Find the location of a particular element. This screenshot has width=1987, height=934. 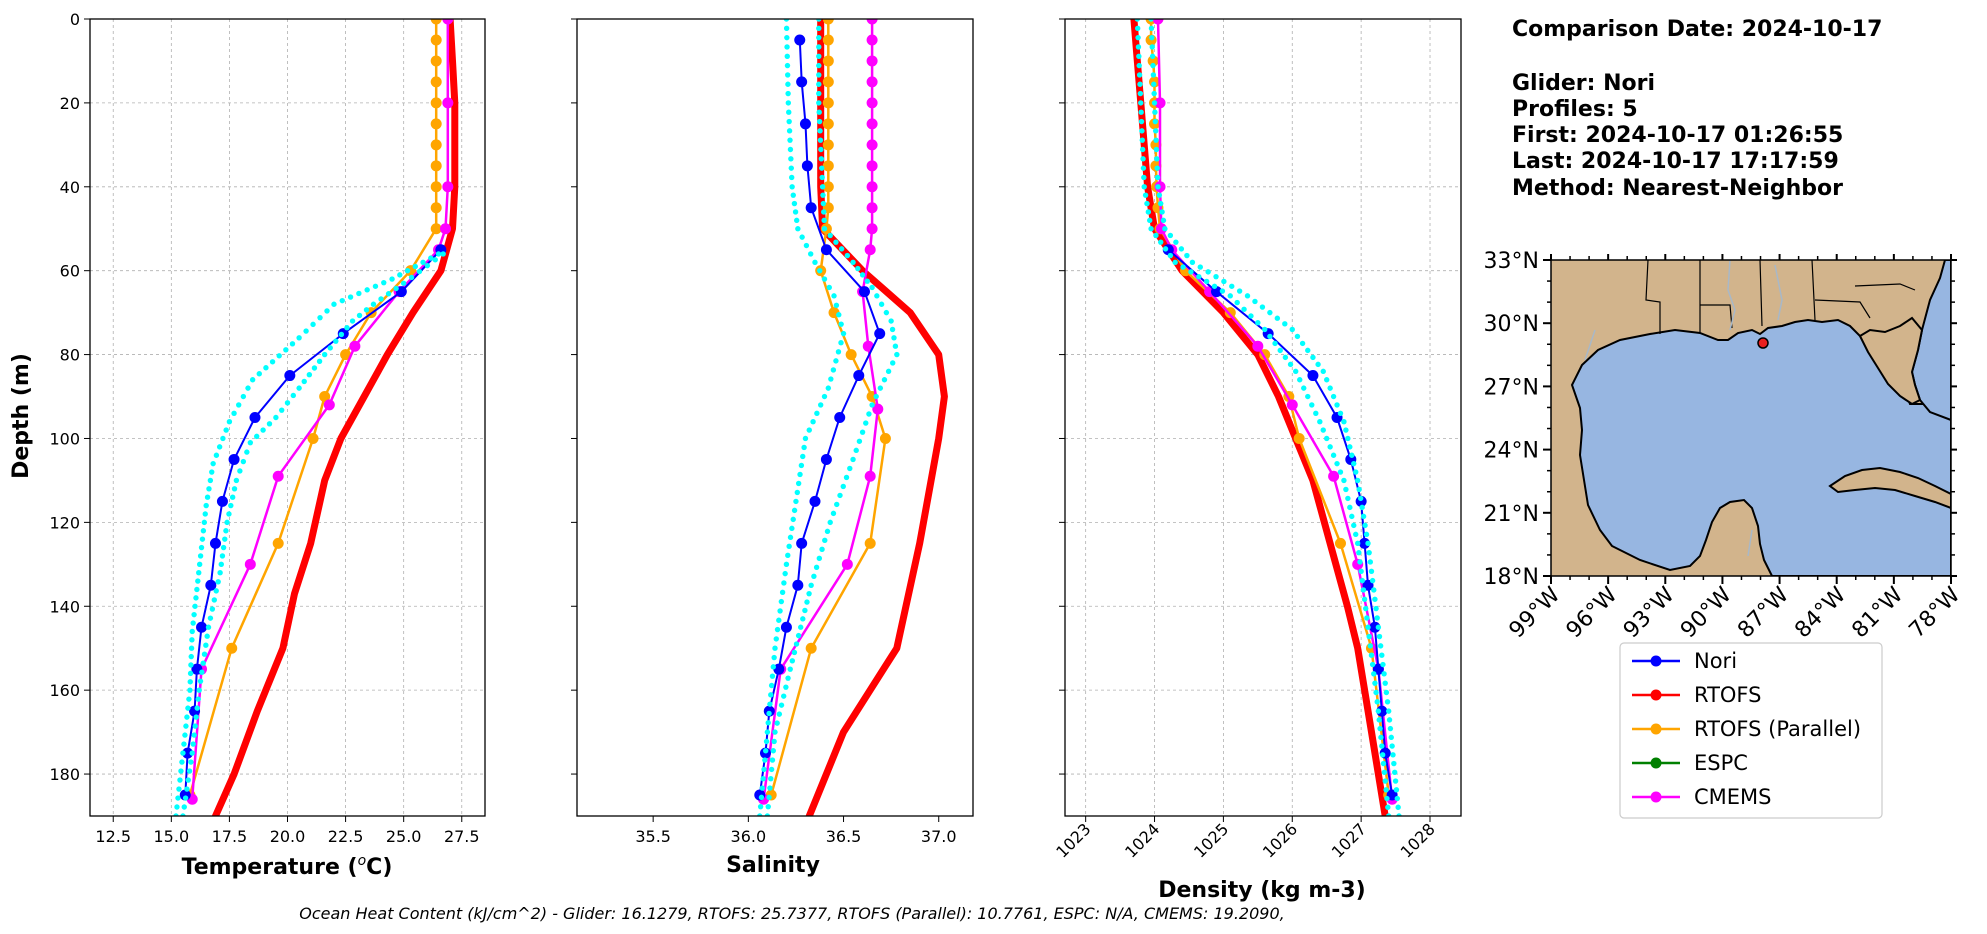

first-profile-time: First: 2024-10-17 01:26:55 is located at coordinates (1677, 135).